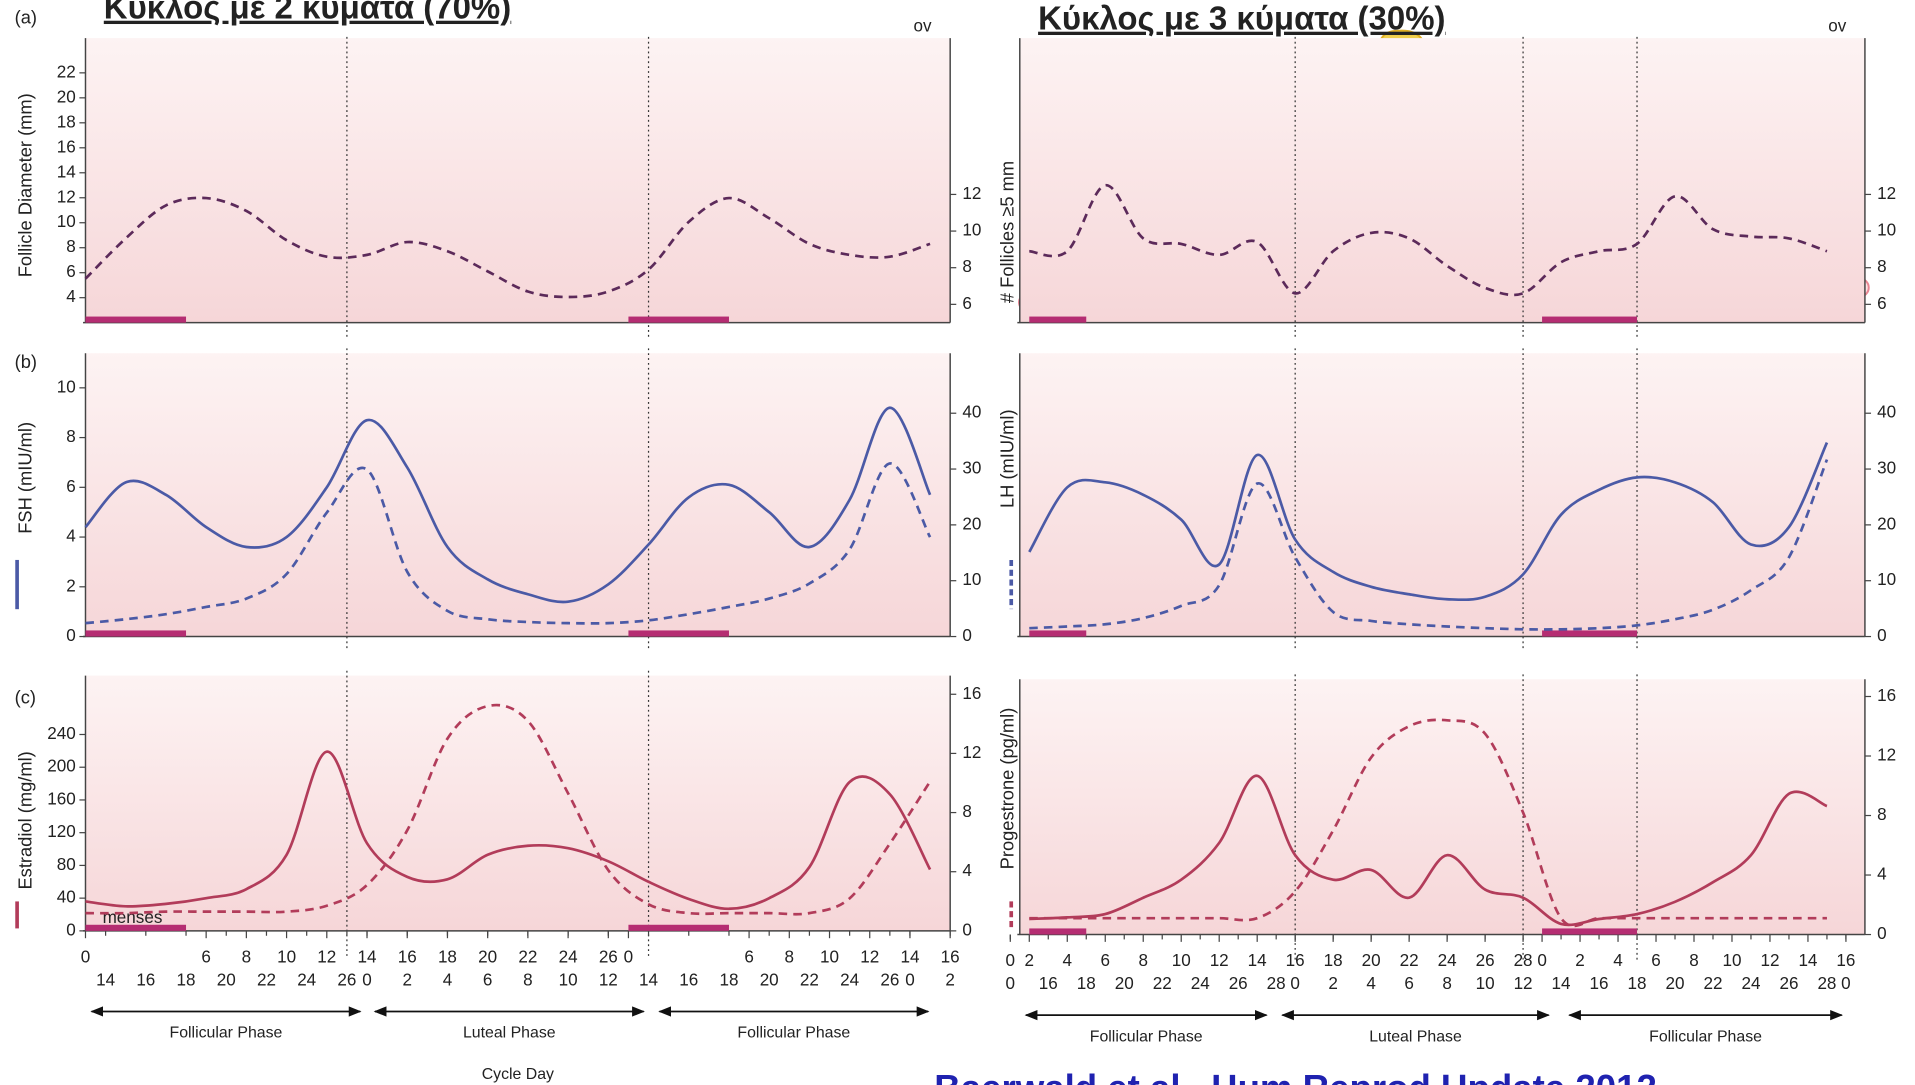 This screenshot has width=1915, height=1085. Describe the element at coordinates (1837, 26) in the screenshot. I see `ovulation-label: ov` at that location.